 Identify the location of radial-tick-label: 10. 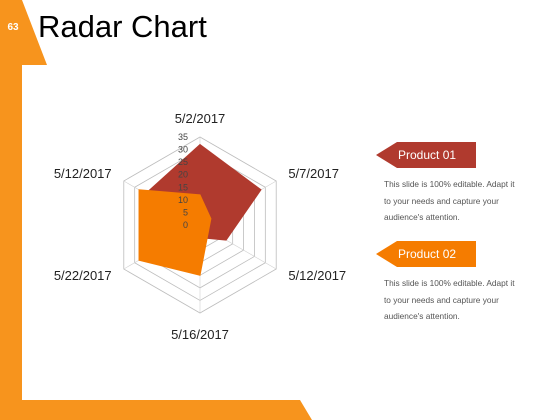
(183, 200).